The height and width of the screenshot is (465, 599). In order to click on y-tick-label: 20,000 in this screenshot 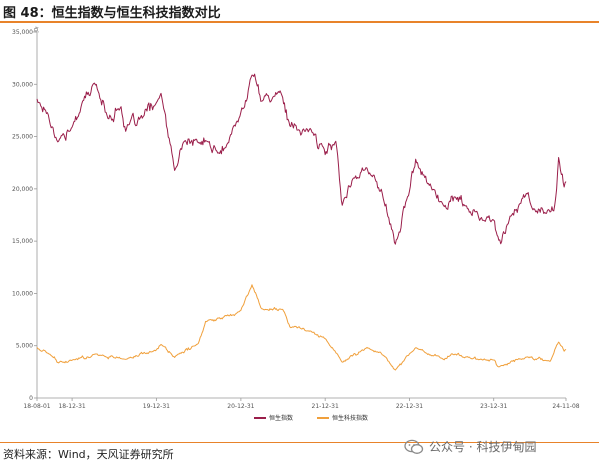, I will do `click(22, 189)`.